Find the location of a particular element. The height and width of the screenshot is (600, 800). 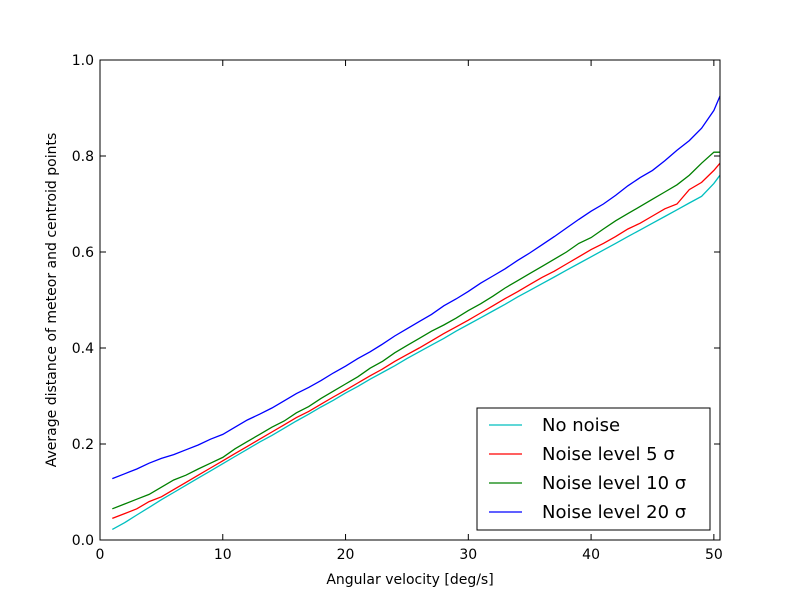

legend-label-2: Noise level 5 σ is located at coordinates (608, 454).